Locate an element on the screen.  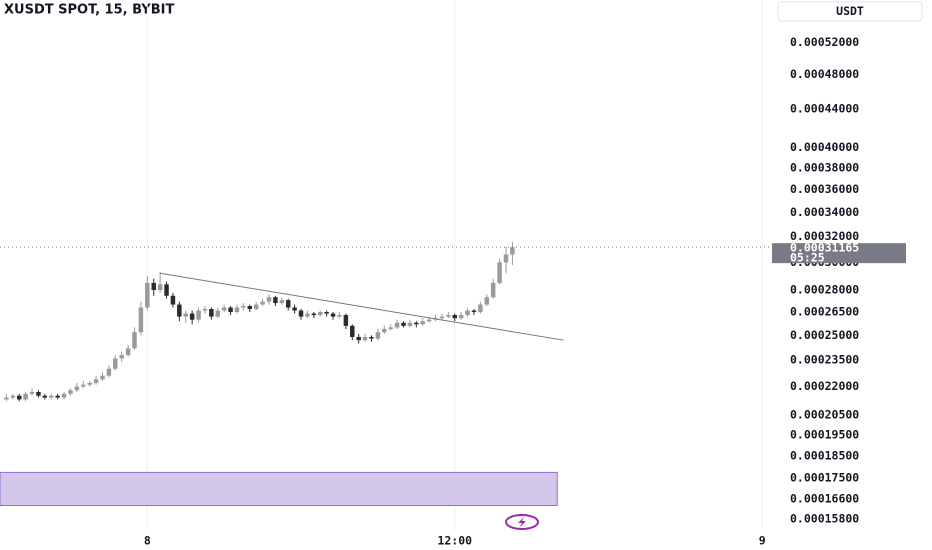
zone is located at coordinates (279, 489).